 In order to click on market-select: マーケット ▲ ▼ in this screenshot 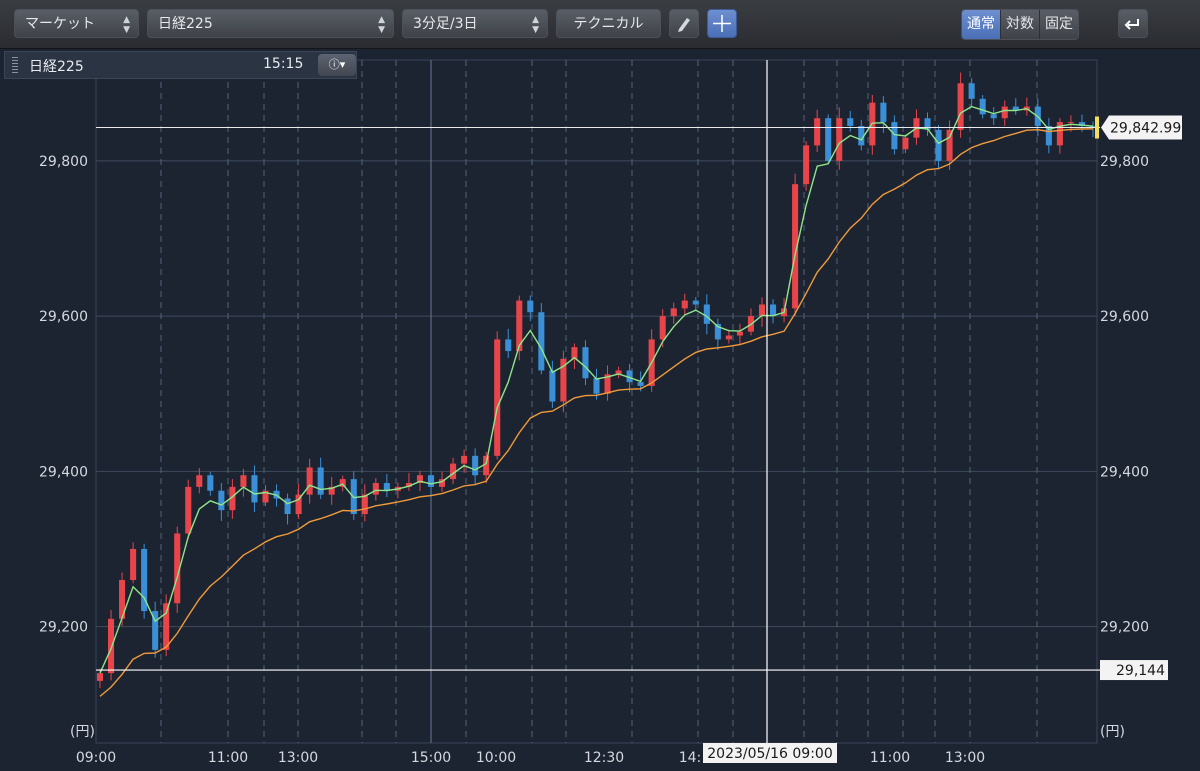, I will do `click(76, 23)`.